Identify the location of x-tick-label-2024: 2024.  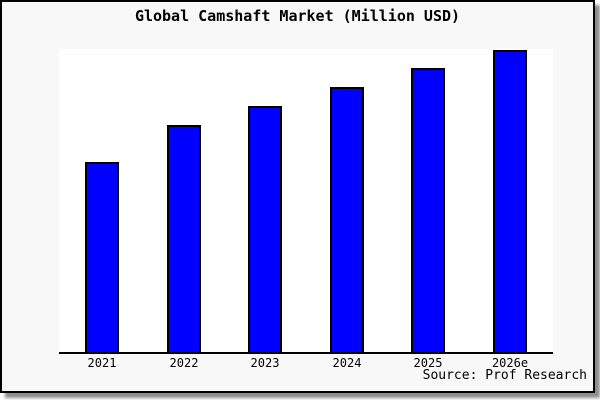
(347, 363).